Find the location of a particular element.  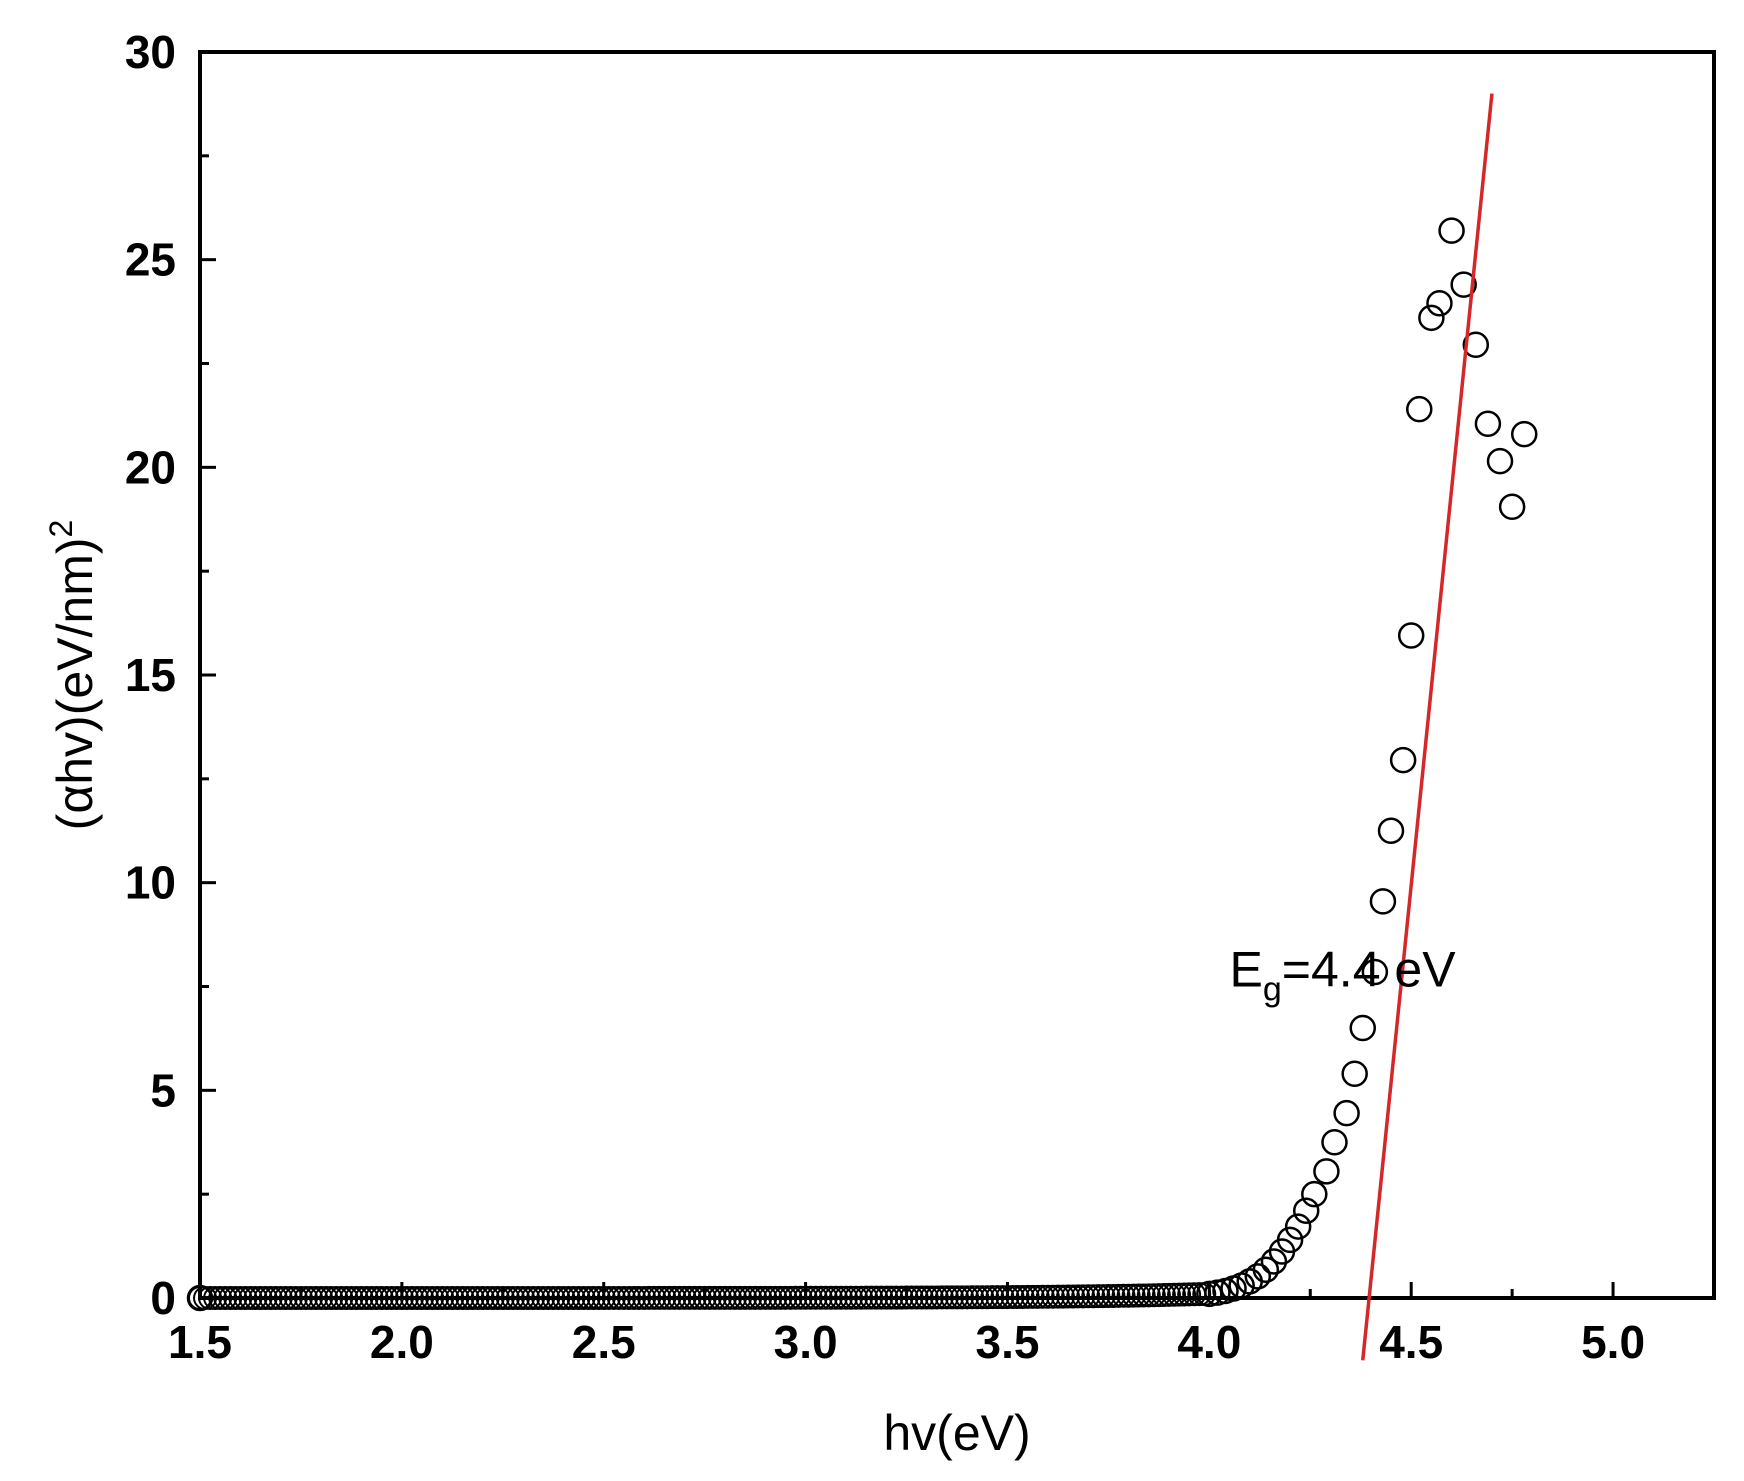

x-axis-label: hv(eV) is located at coordinates (956, 1433).